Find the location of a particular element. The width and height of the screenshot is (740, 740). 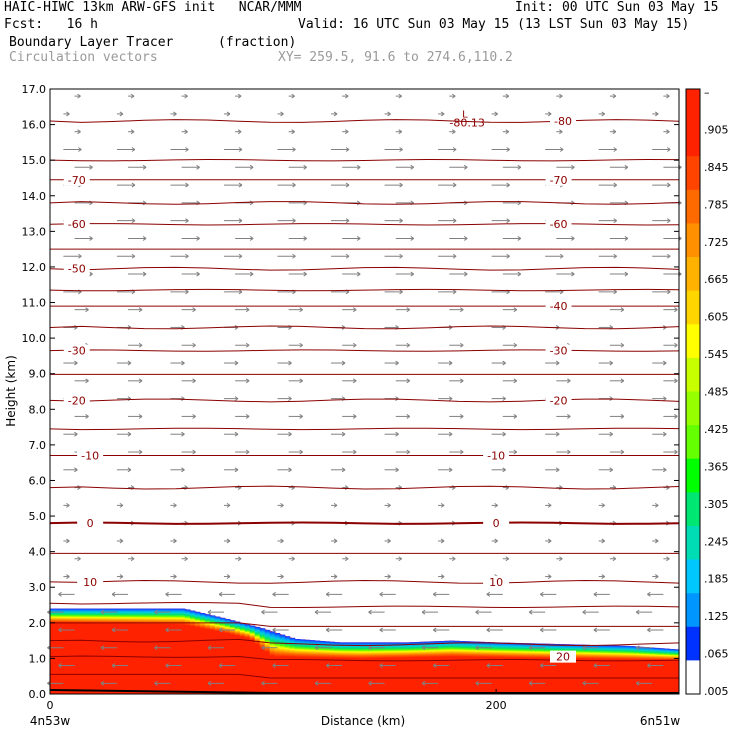

tracer-fill-layer is located at coordinates (364, 651).